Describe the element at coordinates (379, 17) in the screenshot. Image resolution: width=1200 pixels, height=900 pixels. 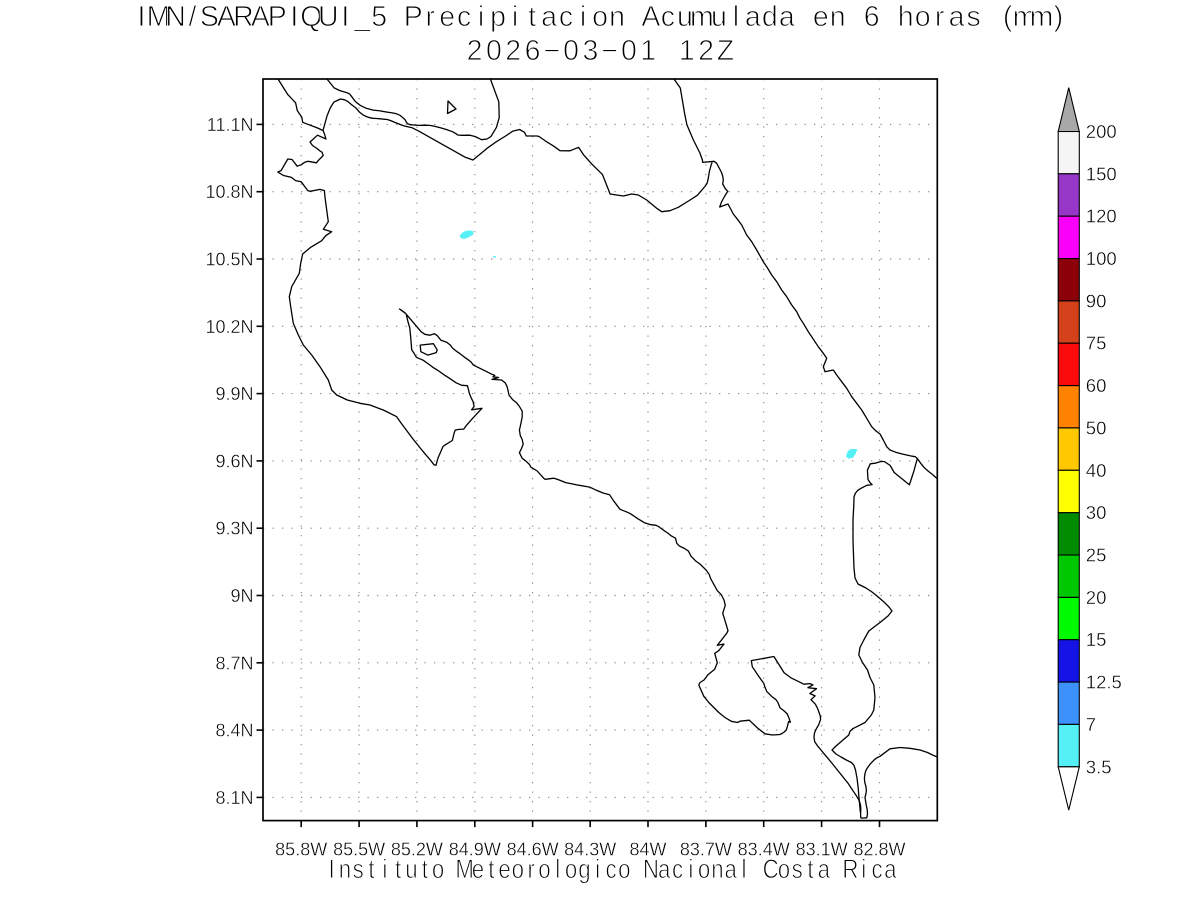
I see `svg-text: 5` at that location.